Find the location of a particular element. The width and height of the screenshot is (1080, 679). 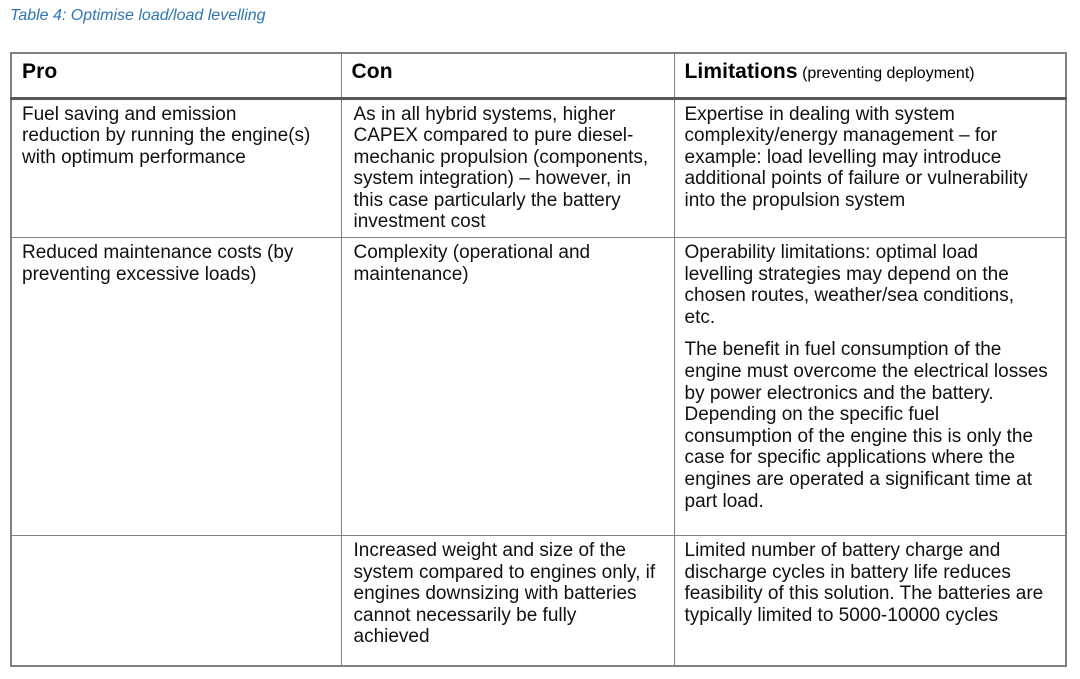

header-limitations: Limitations (preventing deployment) is located at coordinates (870, 75).